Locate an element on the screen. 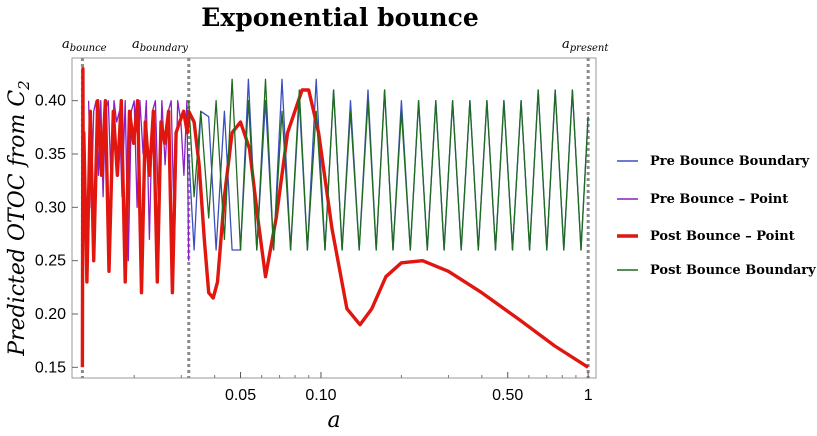 This screenshot has height=436, width=817. marker-label-boundary: aboundary is located at coordinates (160, 45).